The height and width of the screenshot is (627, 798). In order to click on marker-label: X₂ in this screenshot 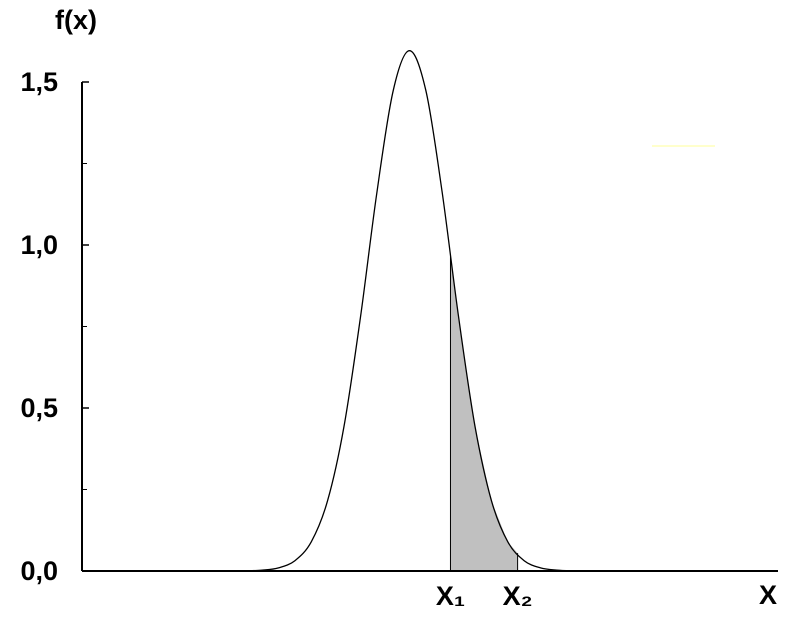, I will do `click(518, 596)`.